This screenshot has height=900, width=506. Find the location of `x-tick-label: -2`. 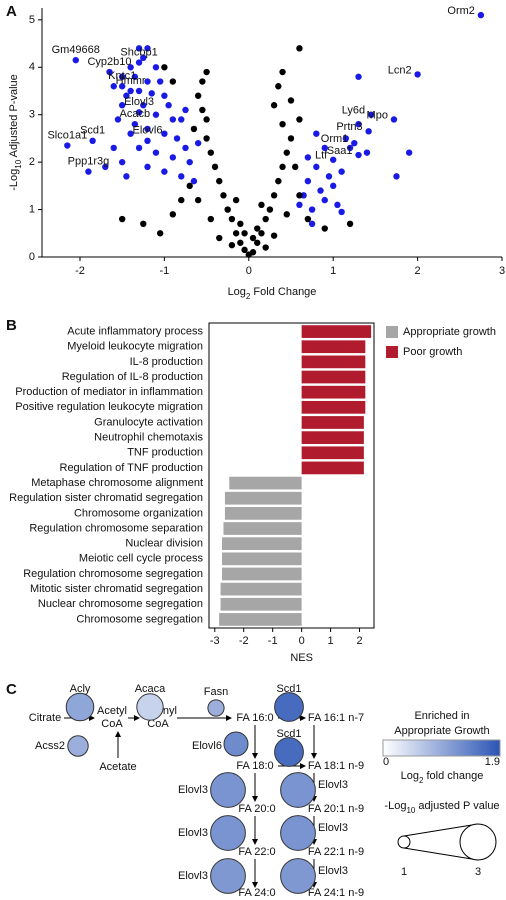

x-tick-label: -2 is located at coordinates (80, 271).